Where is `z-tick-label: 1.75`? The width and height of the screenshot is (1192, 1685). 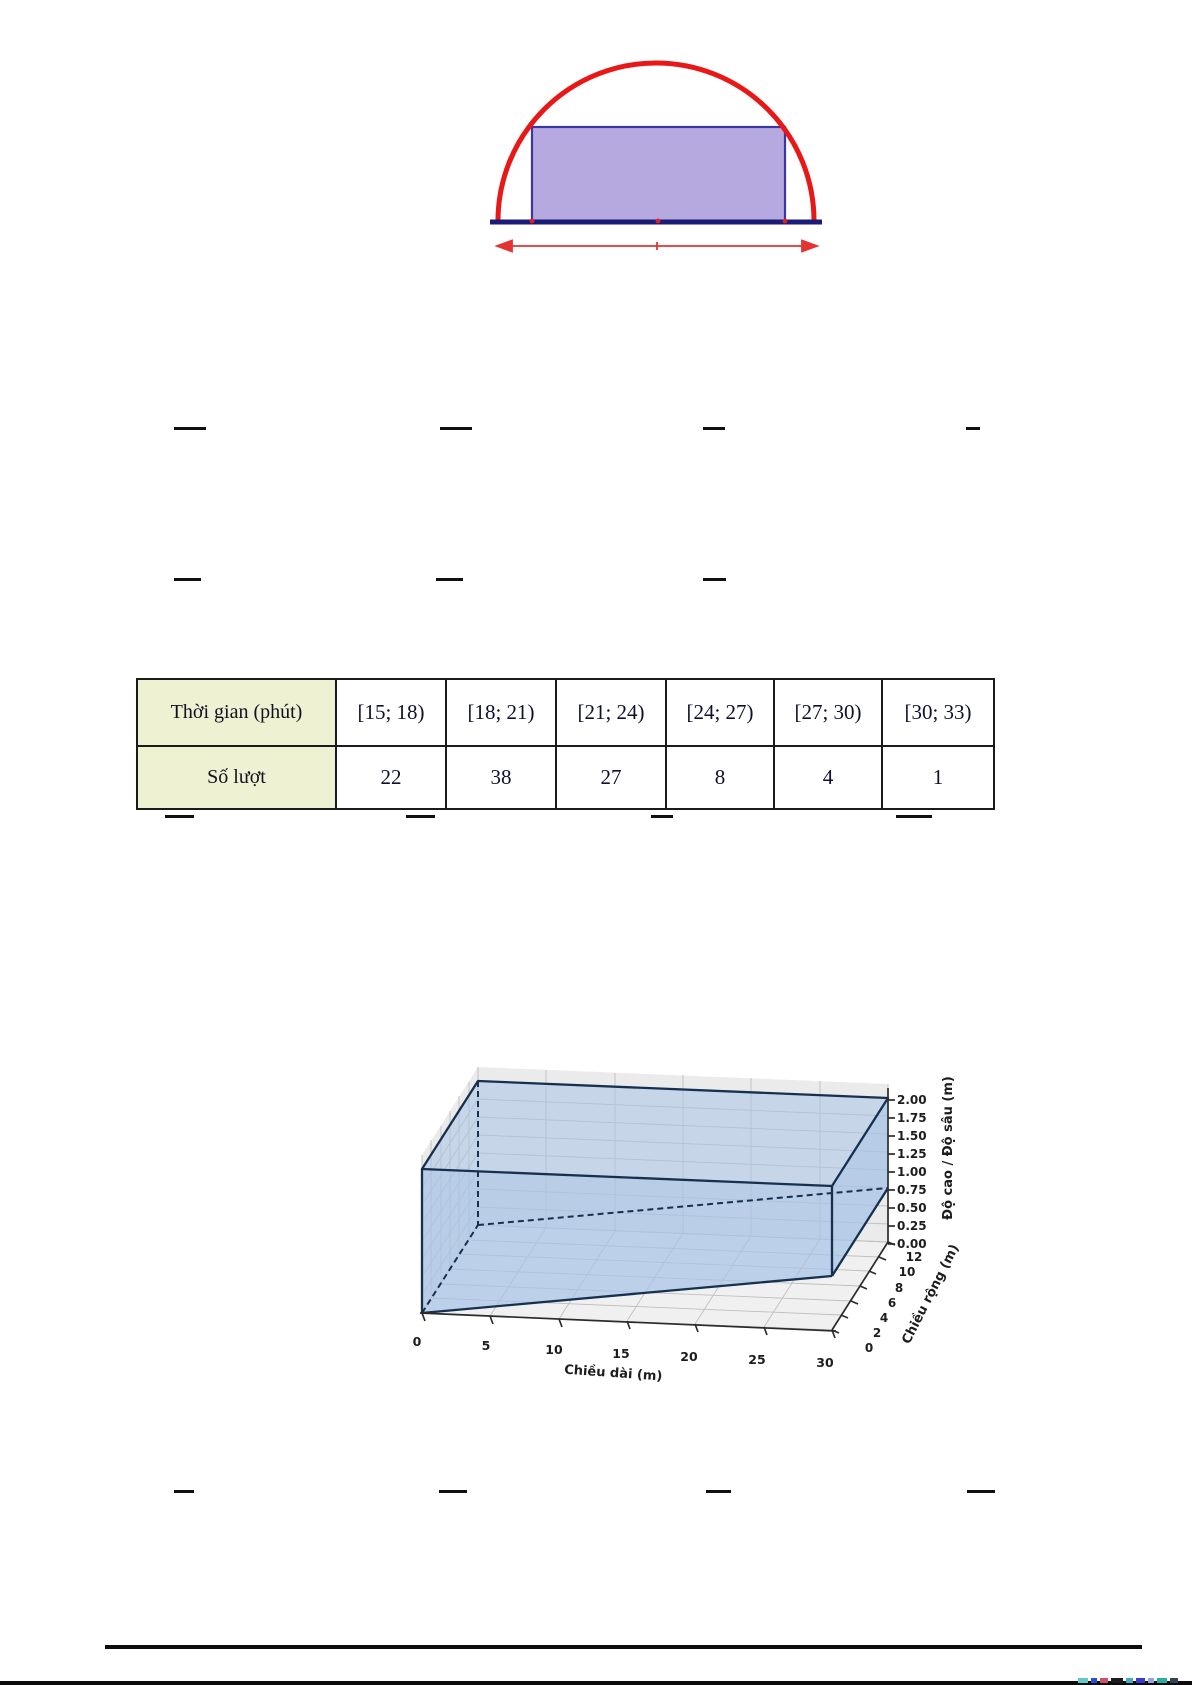
z-tick-label: 1.75 is located at coordinates (912, 1118).